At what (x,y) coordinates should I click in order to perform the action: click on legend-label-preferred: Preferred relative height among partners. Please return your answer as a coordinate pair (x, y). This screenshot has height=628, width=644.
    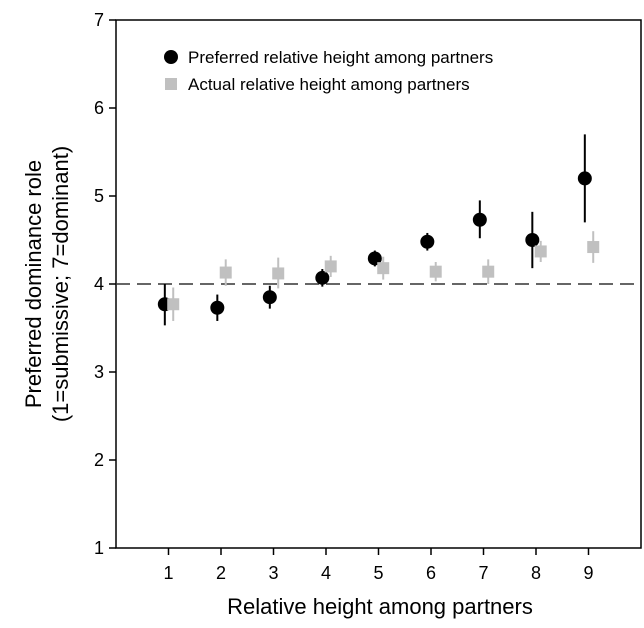
    Looking at the image, I should click on (340, 57).